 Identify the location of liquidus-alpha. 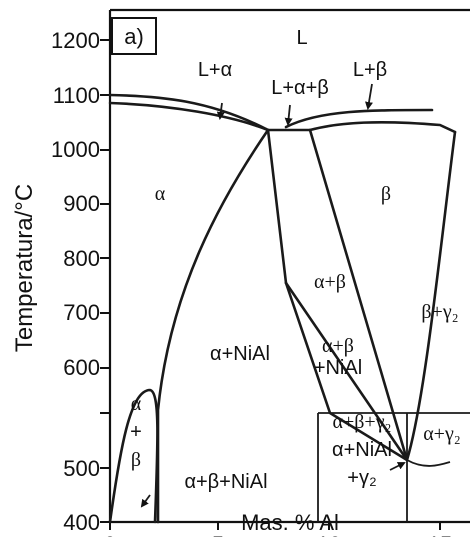
(189, 112).